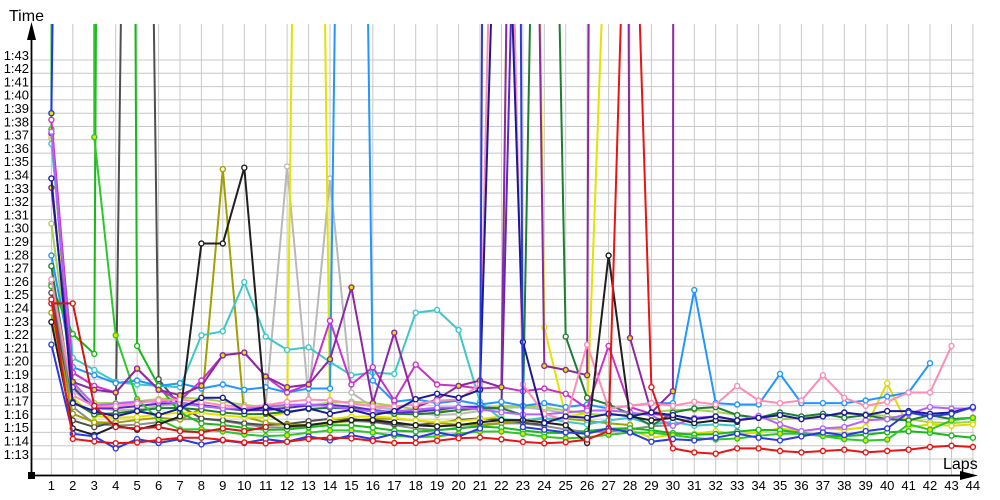 The width and height of the screenshot is (1000, 500). What do you see at coordinates (16, 121) in the screenshot?
I see `svg-text: 1:38` at bounding box center [16, 121].